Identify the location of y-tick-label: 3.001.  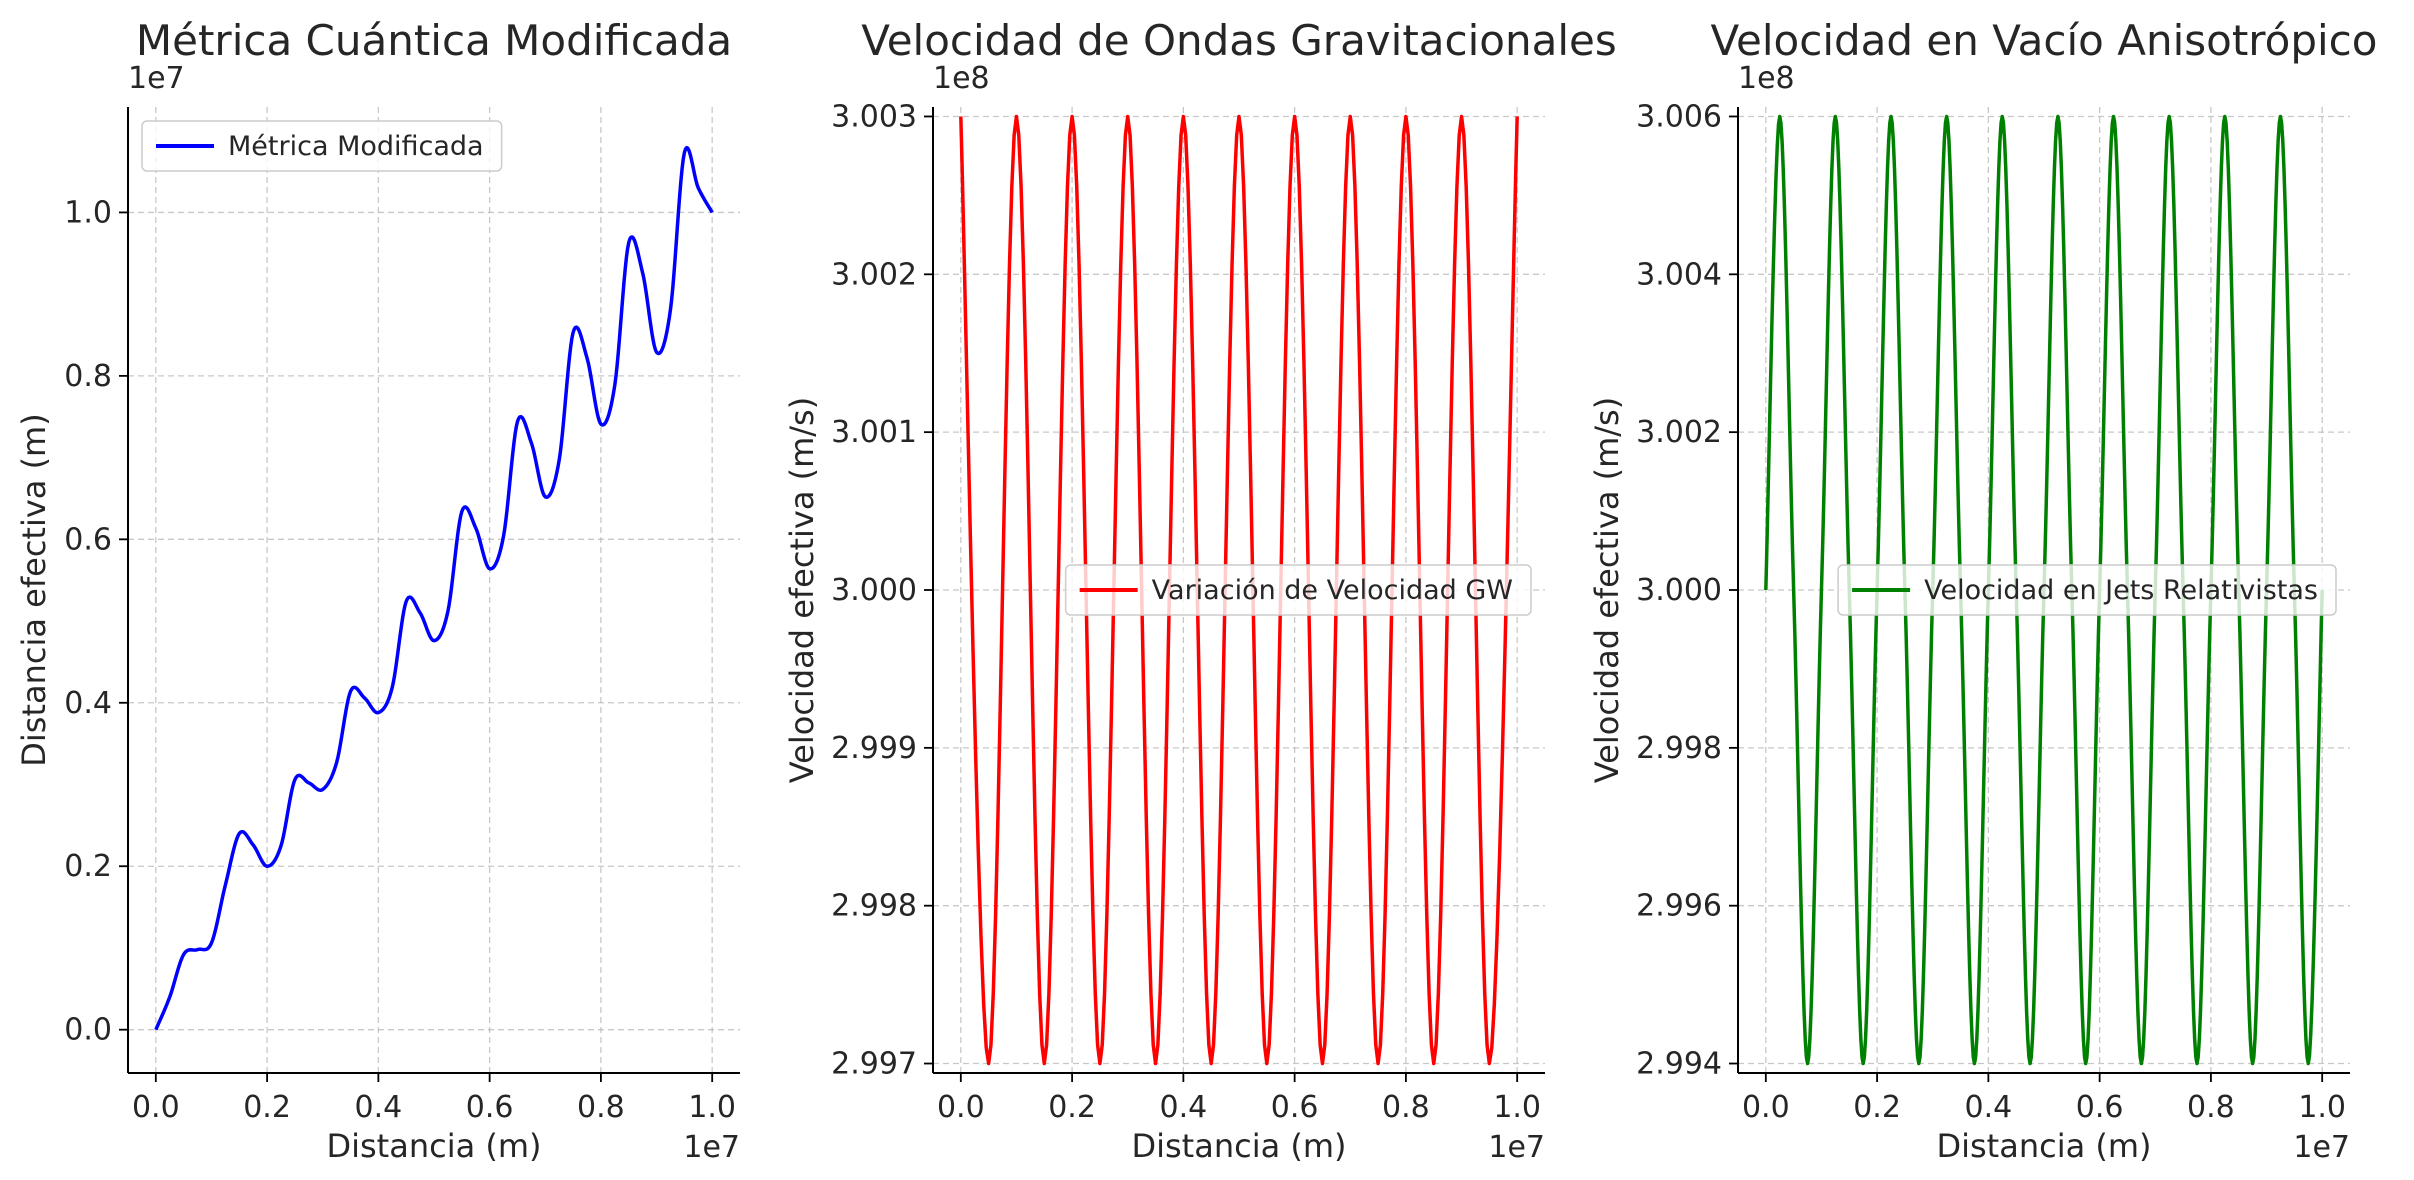
(874, 432).